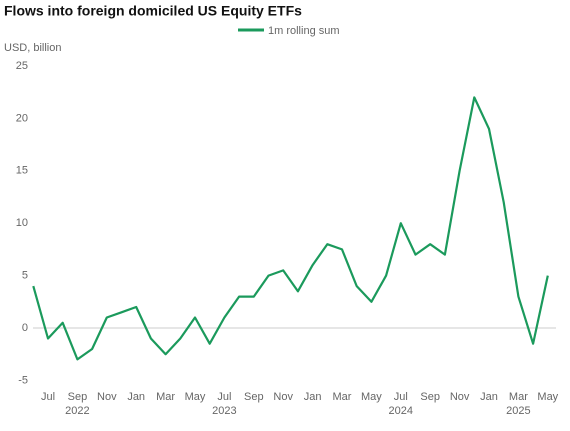  I want to click on y-tick-label: -5, so click(23, 380).